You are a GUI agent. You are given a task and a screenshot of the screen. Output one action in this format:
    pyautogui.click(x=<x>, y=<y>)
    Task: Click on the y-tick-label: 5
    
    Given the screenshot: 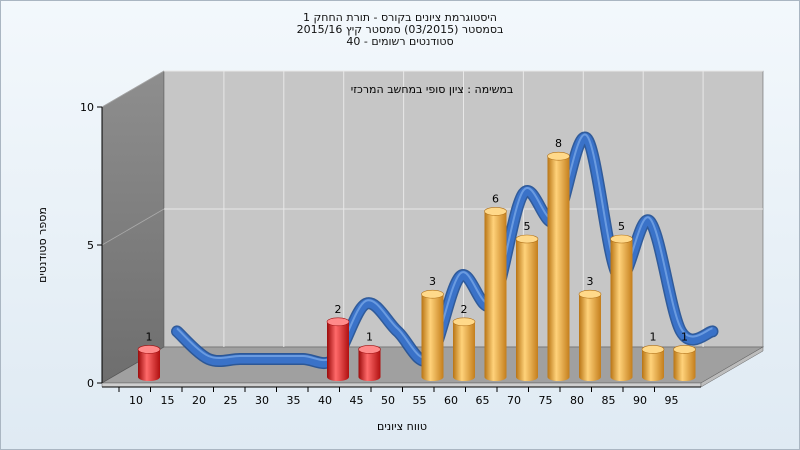 What is the action you would take?
    pyautogui.click(x=90, y=245)
    